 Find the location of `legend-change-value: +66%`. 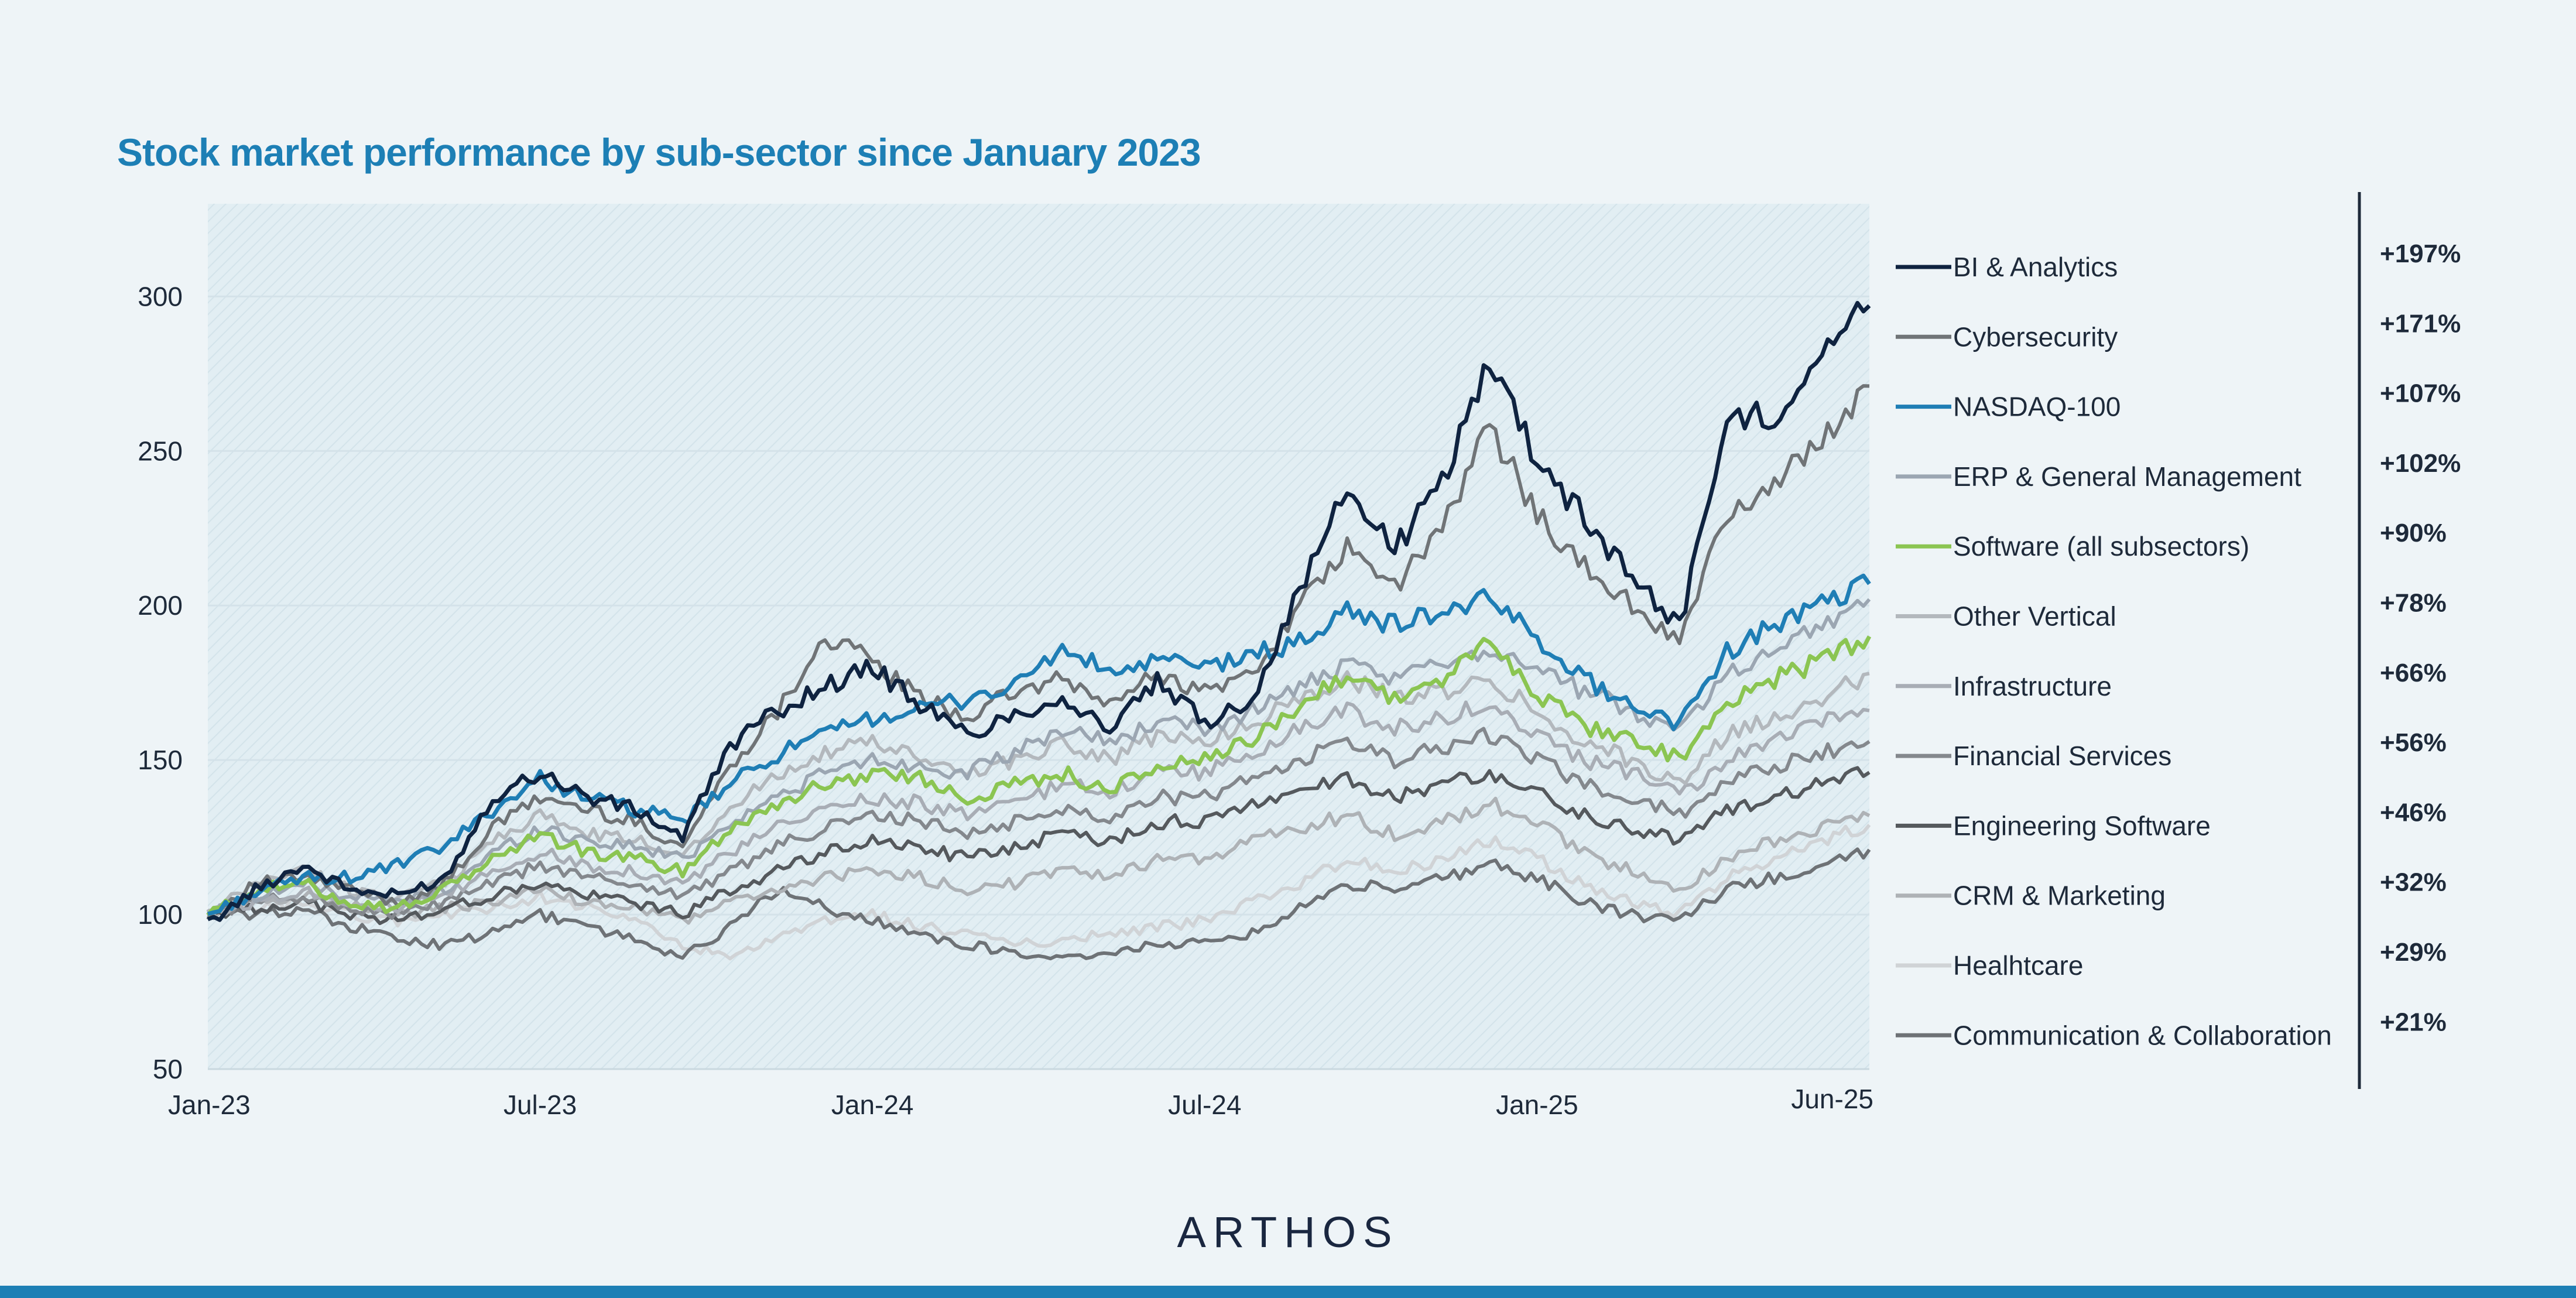

legend-change-value: +66% is located at coordinates (2413, 673).